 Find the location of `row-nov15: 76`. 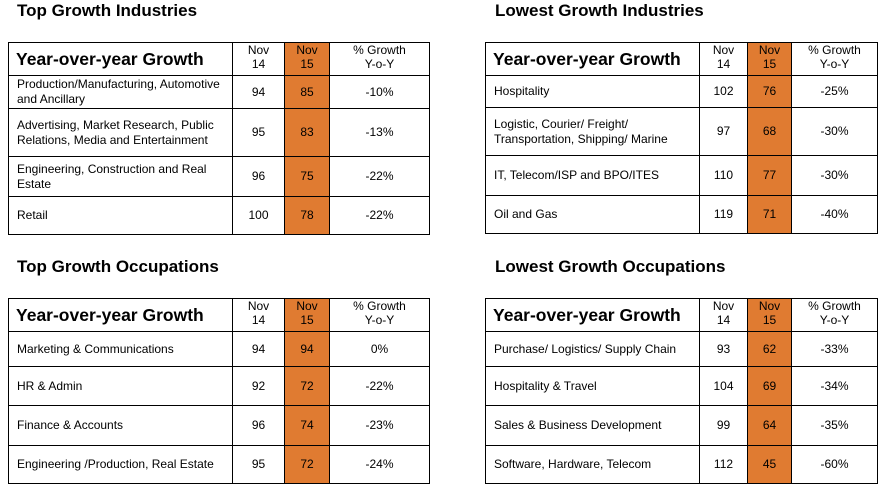

row-nov15: 76 is located at coordinates (769, 91).